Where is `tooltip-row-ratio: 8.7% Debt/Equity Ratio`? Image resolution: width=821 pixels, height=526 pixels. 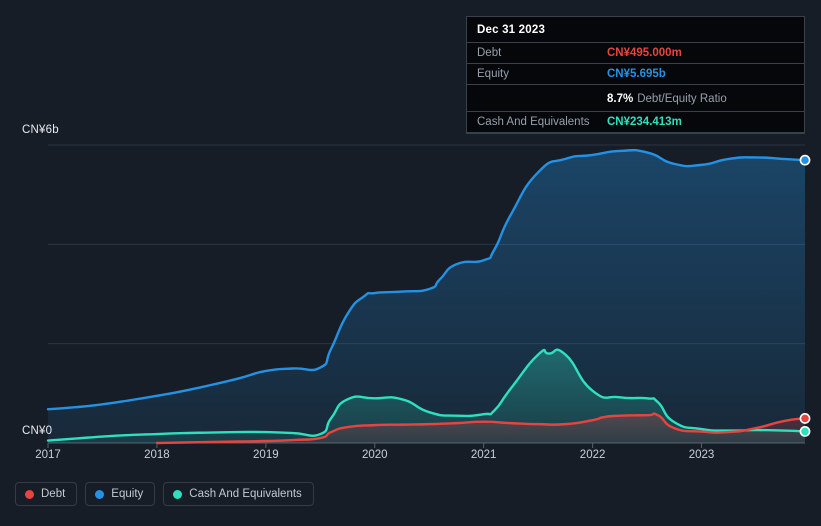 tooltip-row-ratio: 8.7% Debt/Equity Ratio is located at coordinates (635, 98).